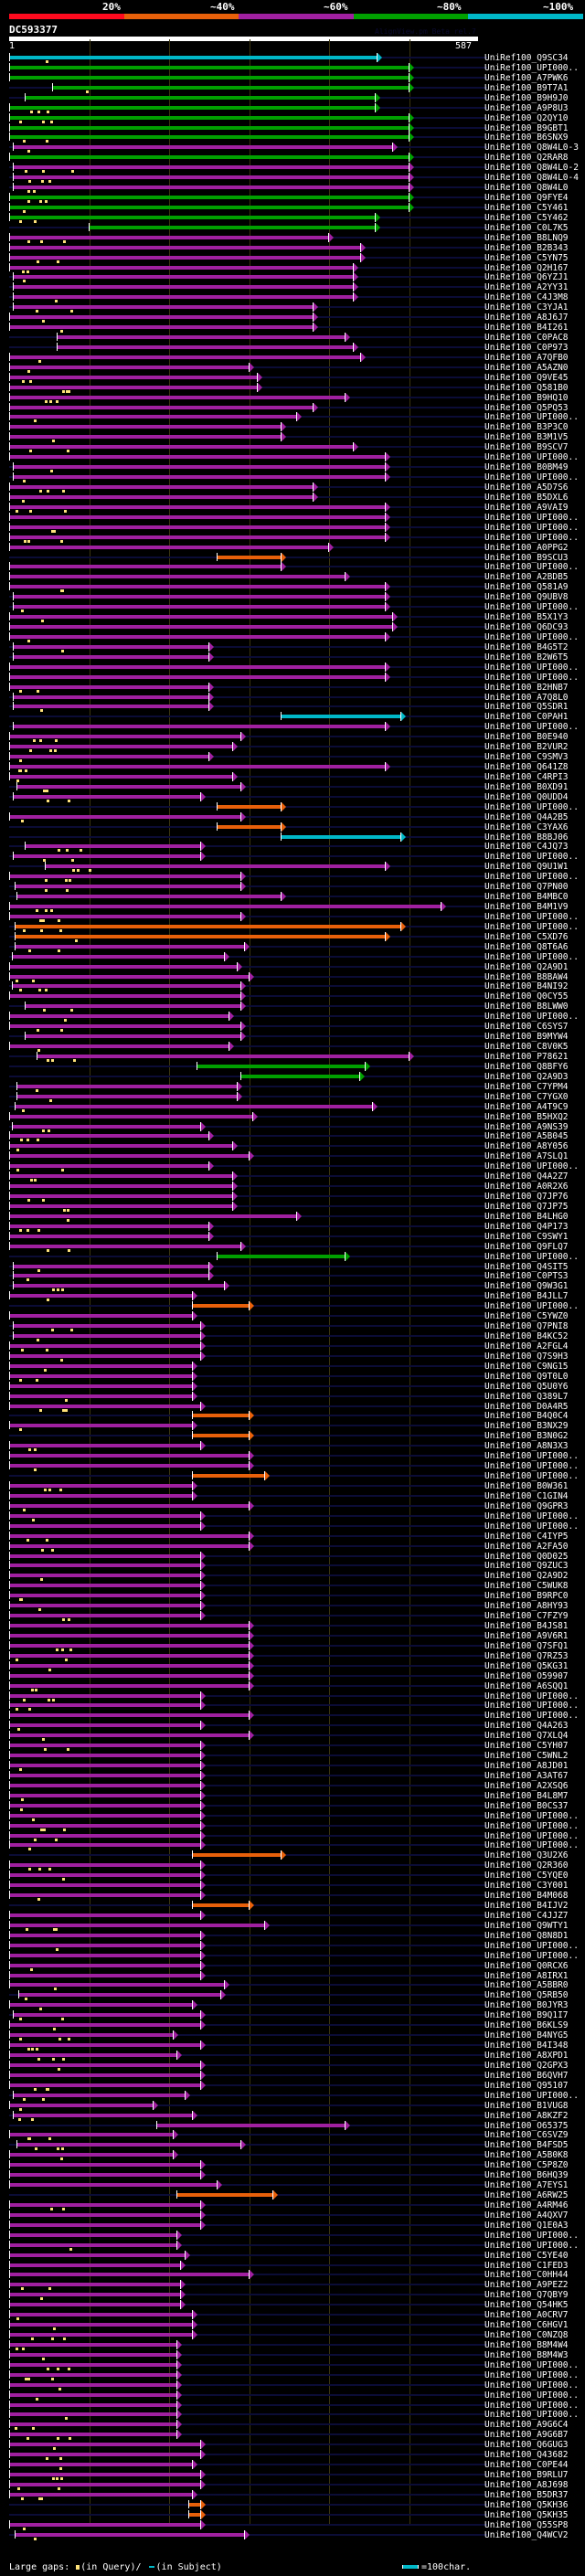  What do you see at coordinates (293, 1776) in the screenshot?
I see `hit-row: UniRef100_A3AT67` at bounding box center [293, 1776].